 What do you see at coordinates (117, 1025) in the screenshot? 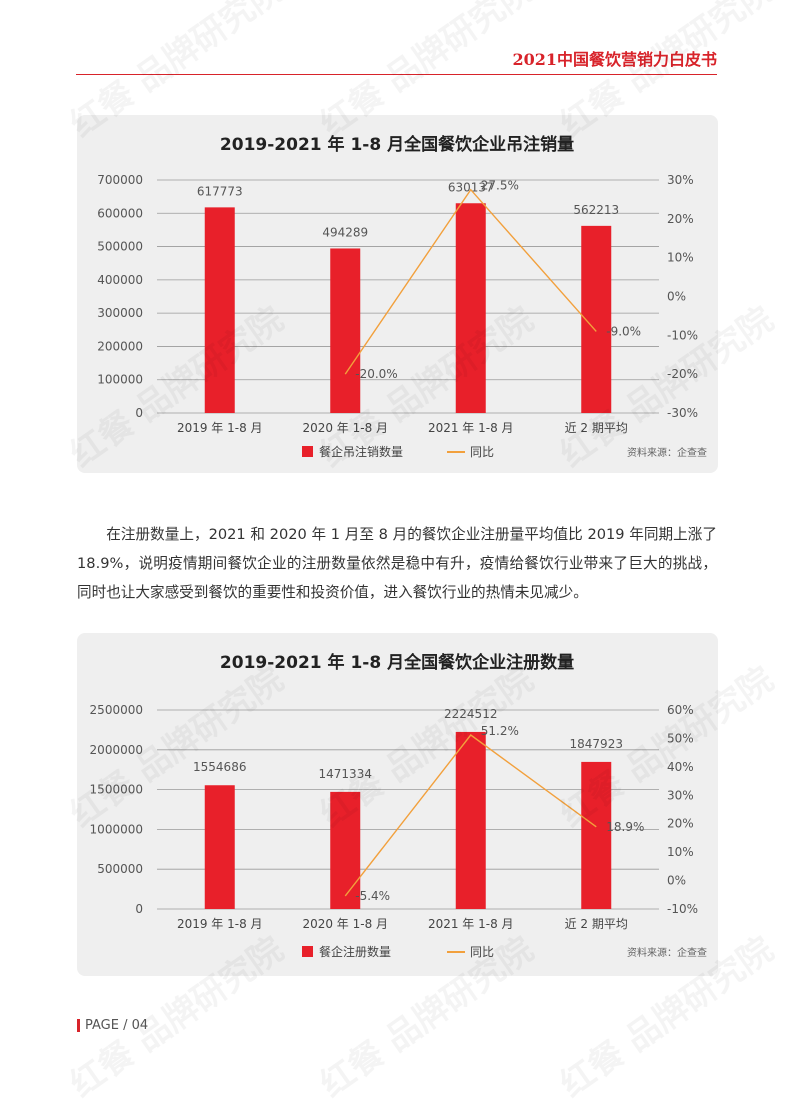
I see `page-number: PAGE / 04` at bounding box center [117, 1025].